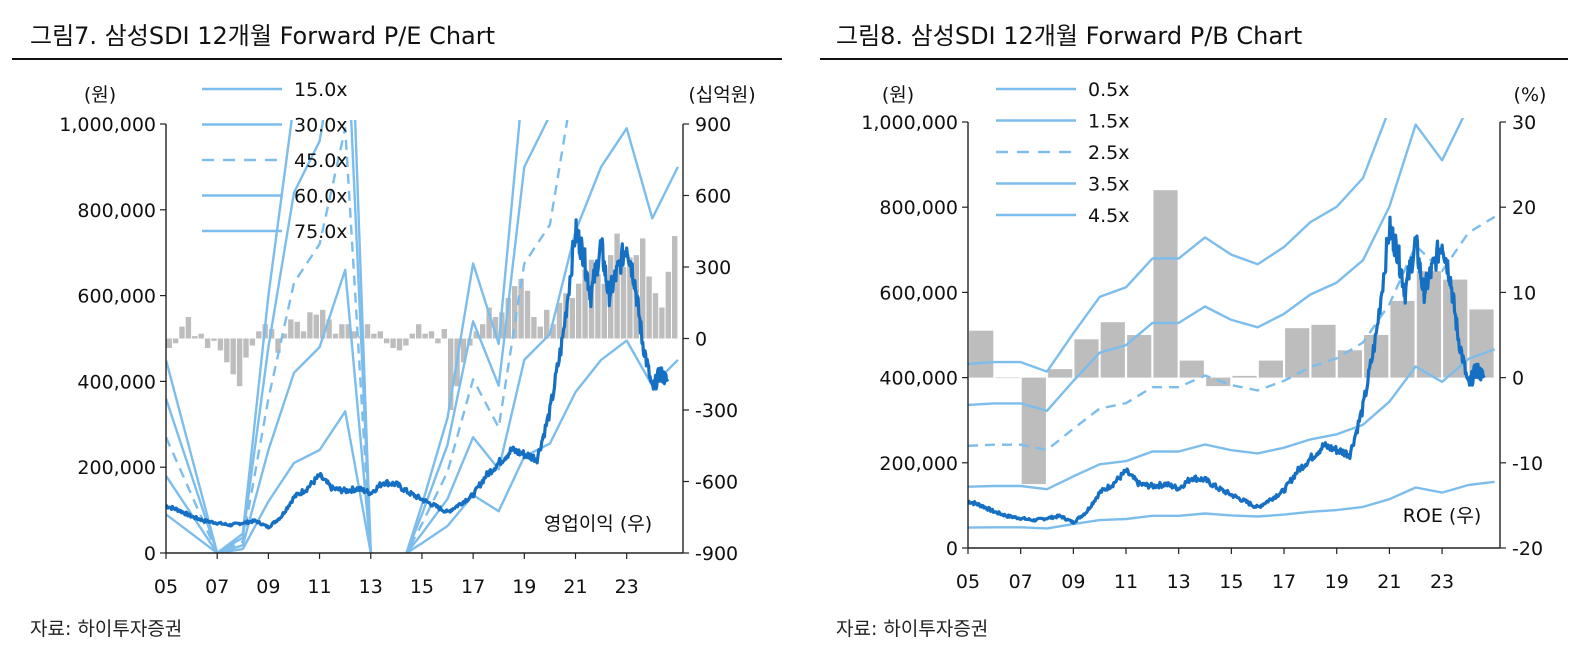  I want to click on pe-right-unit: (십억원), so click(721, 95).